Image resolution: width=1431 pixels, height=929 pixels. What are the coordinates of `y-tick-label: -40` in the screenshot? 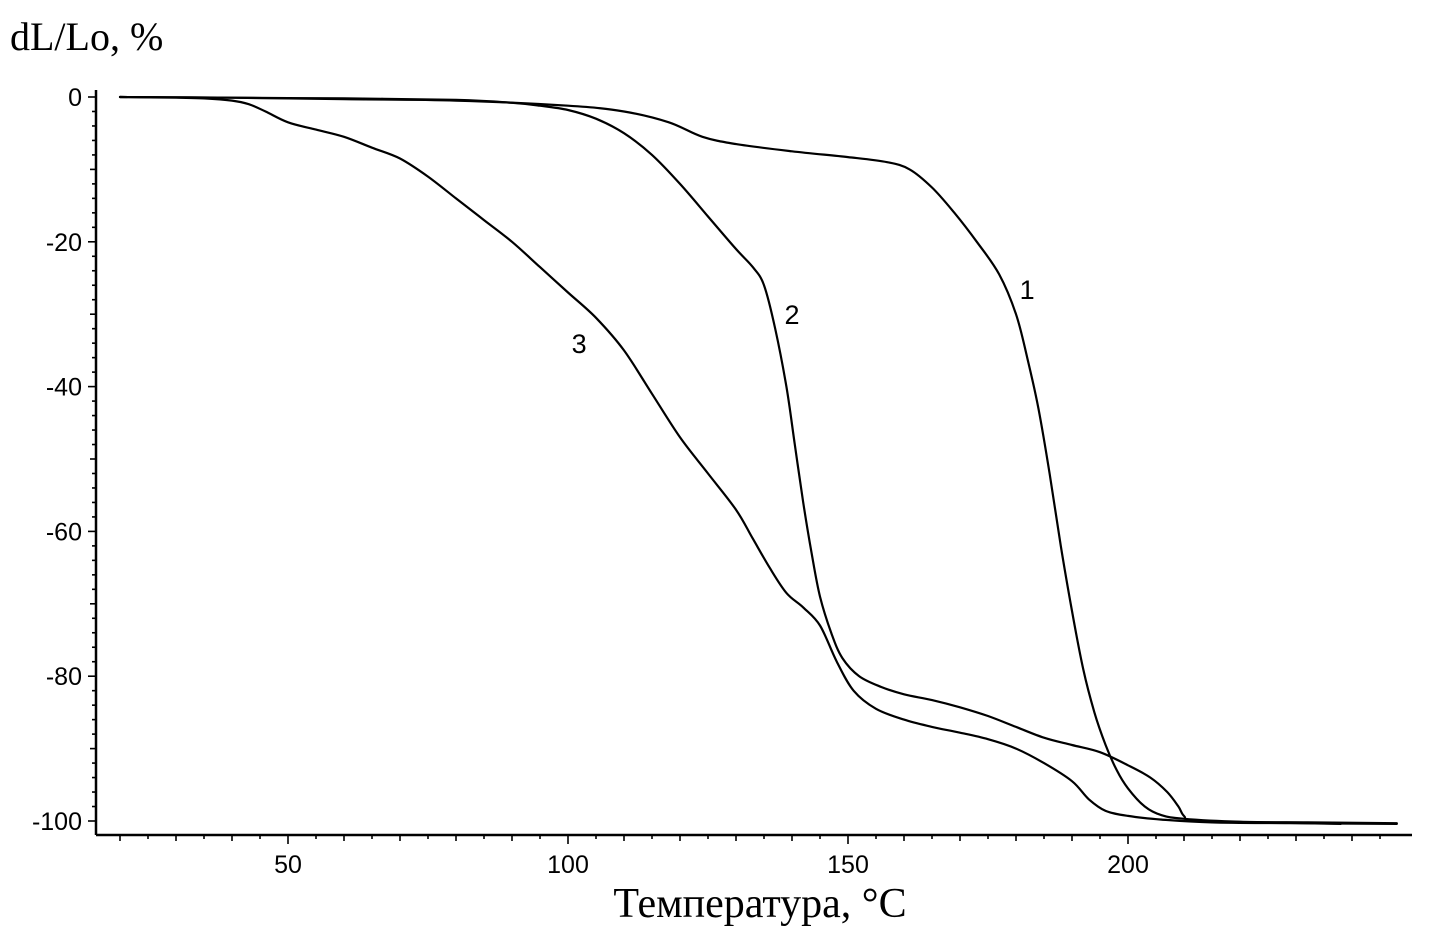 It's located at (64, 388).